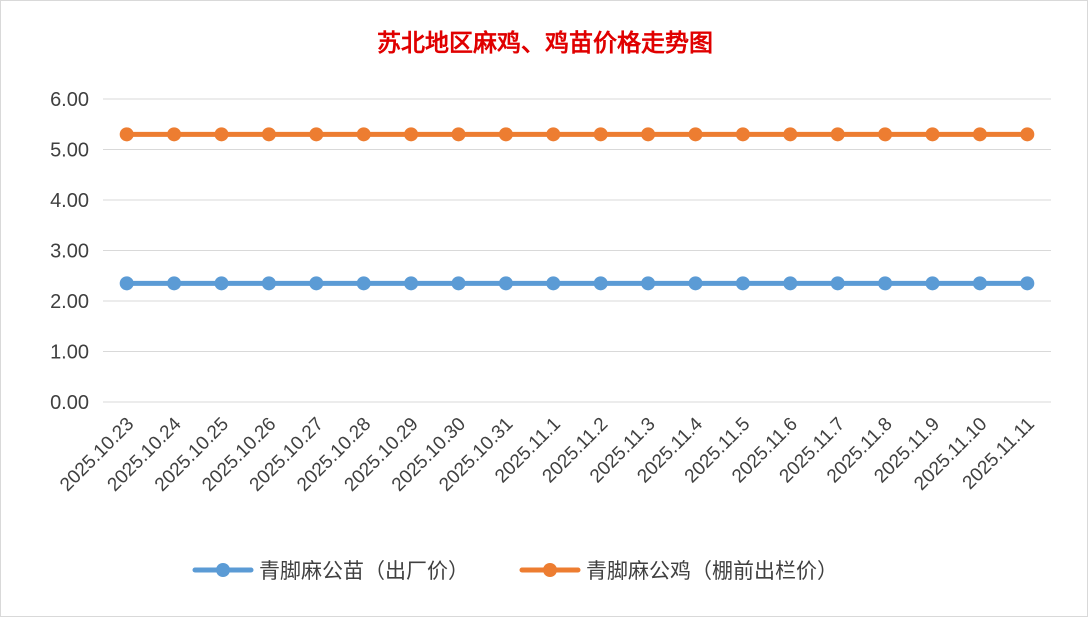 This screenshot has width=1088, height=618. I want to click on legend-entry: 青脚麻公苗（出厂价）, so click(330, 571).